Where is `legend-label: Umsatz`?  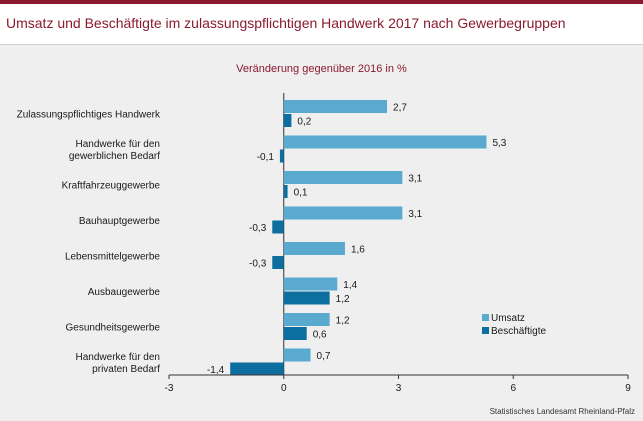 legend-label: Umsatz is located at coordinates (508, 318).